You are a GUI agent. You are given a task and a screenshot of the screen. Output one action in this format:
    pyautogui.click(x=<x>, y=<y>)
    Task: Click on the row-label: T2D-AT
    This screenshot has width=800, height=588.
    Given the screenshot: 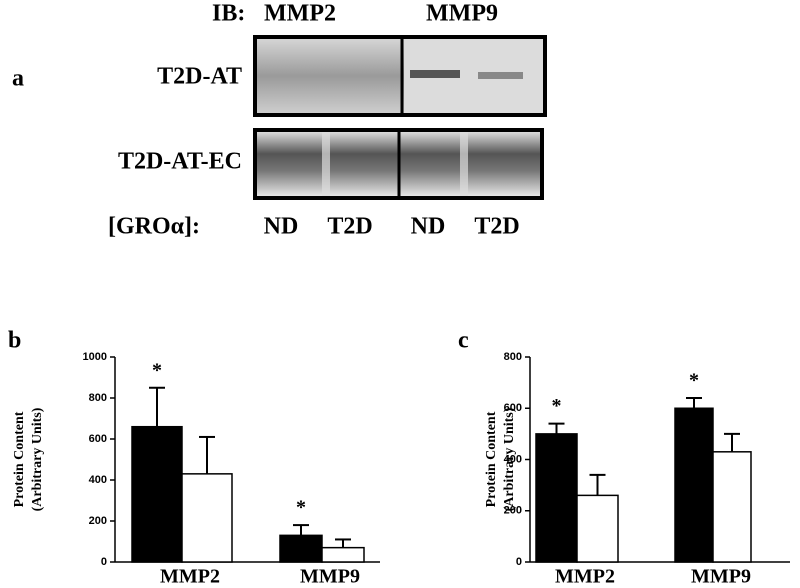 What is the action you would take?
    pyautogui.click(x=199, y=77)
    